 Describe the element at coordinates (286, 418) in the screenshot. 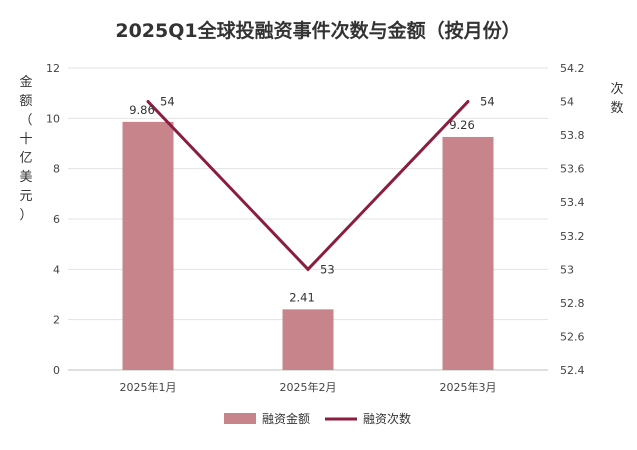

I see `legend-label-bar: 融资金额` at that location.